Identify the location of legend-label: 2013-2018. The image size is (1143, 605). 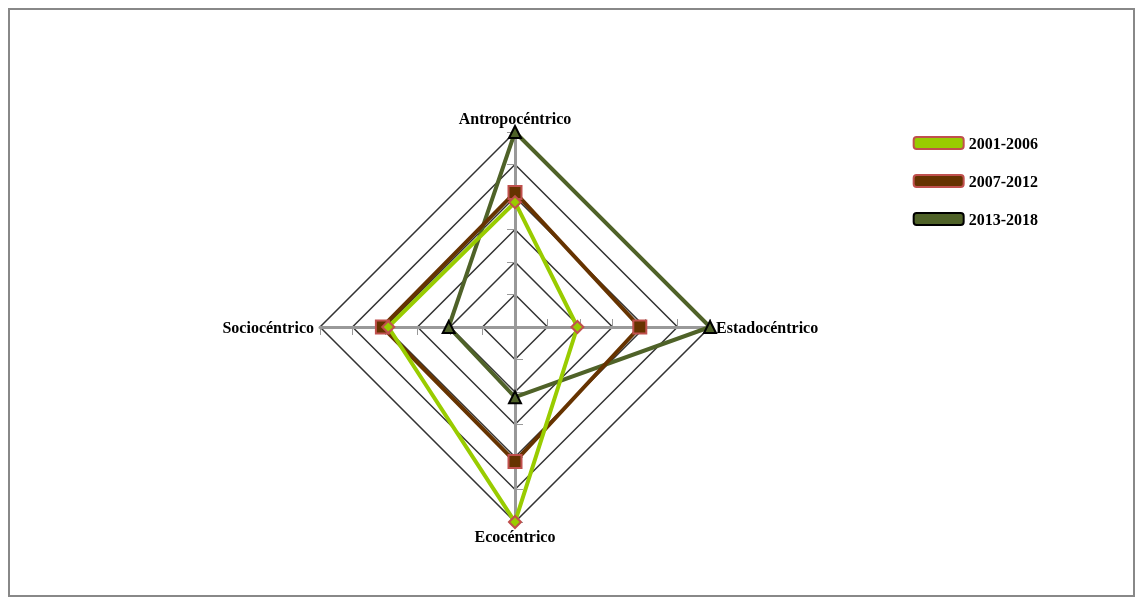
(1003, 219).